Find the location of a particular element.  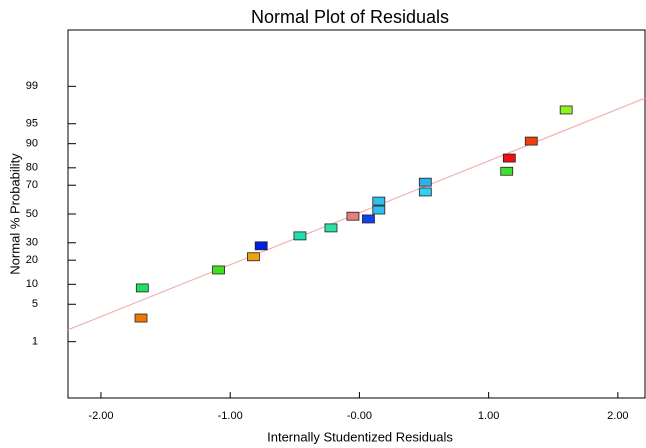

y-tick-label: 90 is located at coordinates (32, 144).